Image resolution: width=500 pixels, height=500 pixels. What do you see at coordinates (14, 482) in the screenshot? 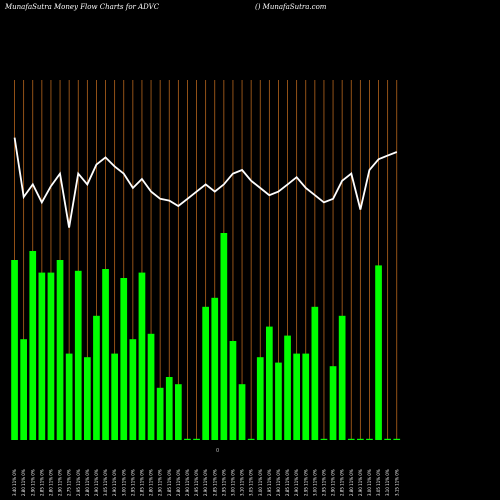
I see `x-tick-label: 3.40 11% 0%` at bounding box center [14, 482].